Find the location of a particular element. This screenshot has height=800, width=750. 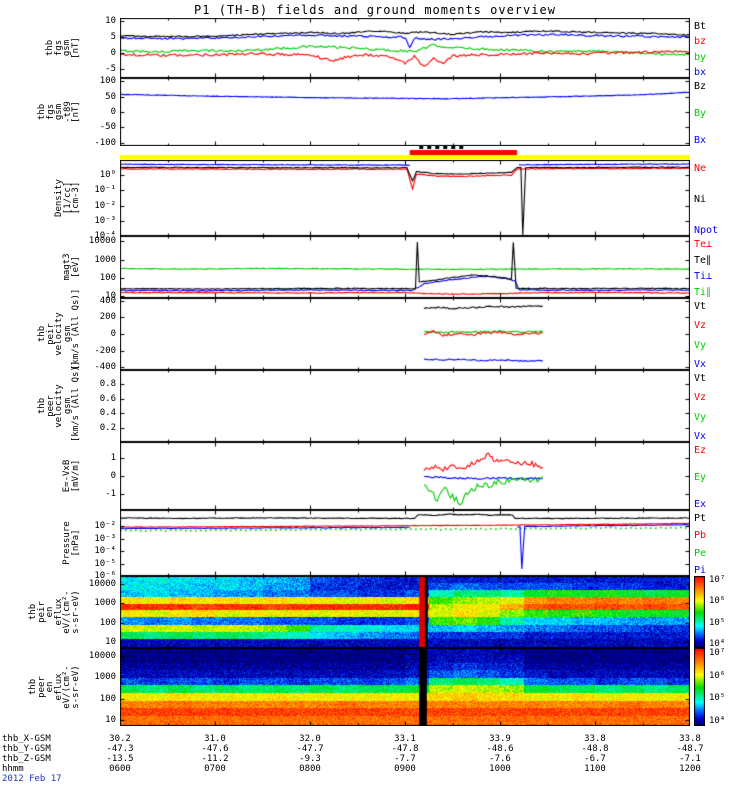

xaxis-row-label: hhmm is located at coordinates (13, 769).